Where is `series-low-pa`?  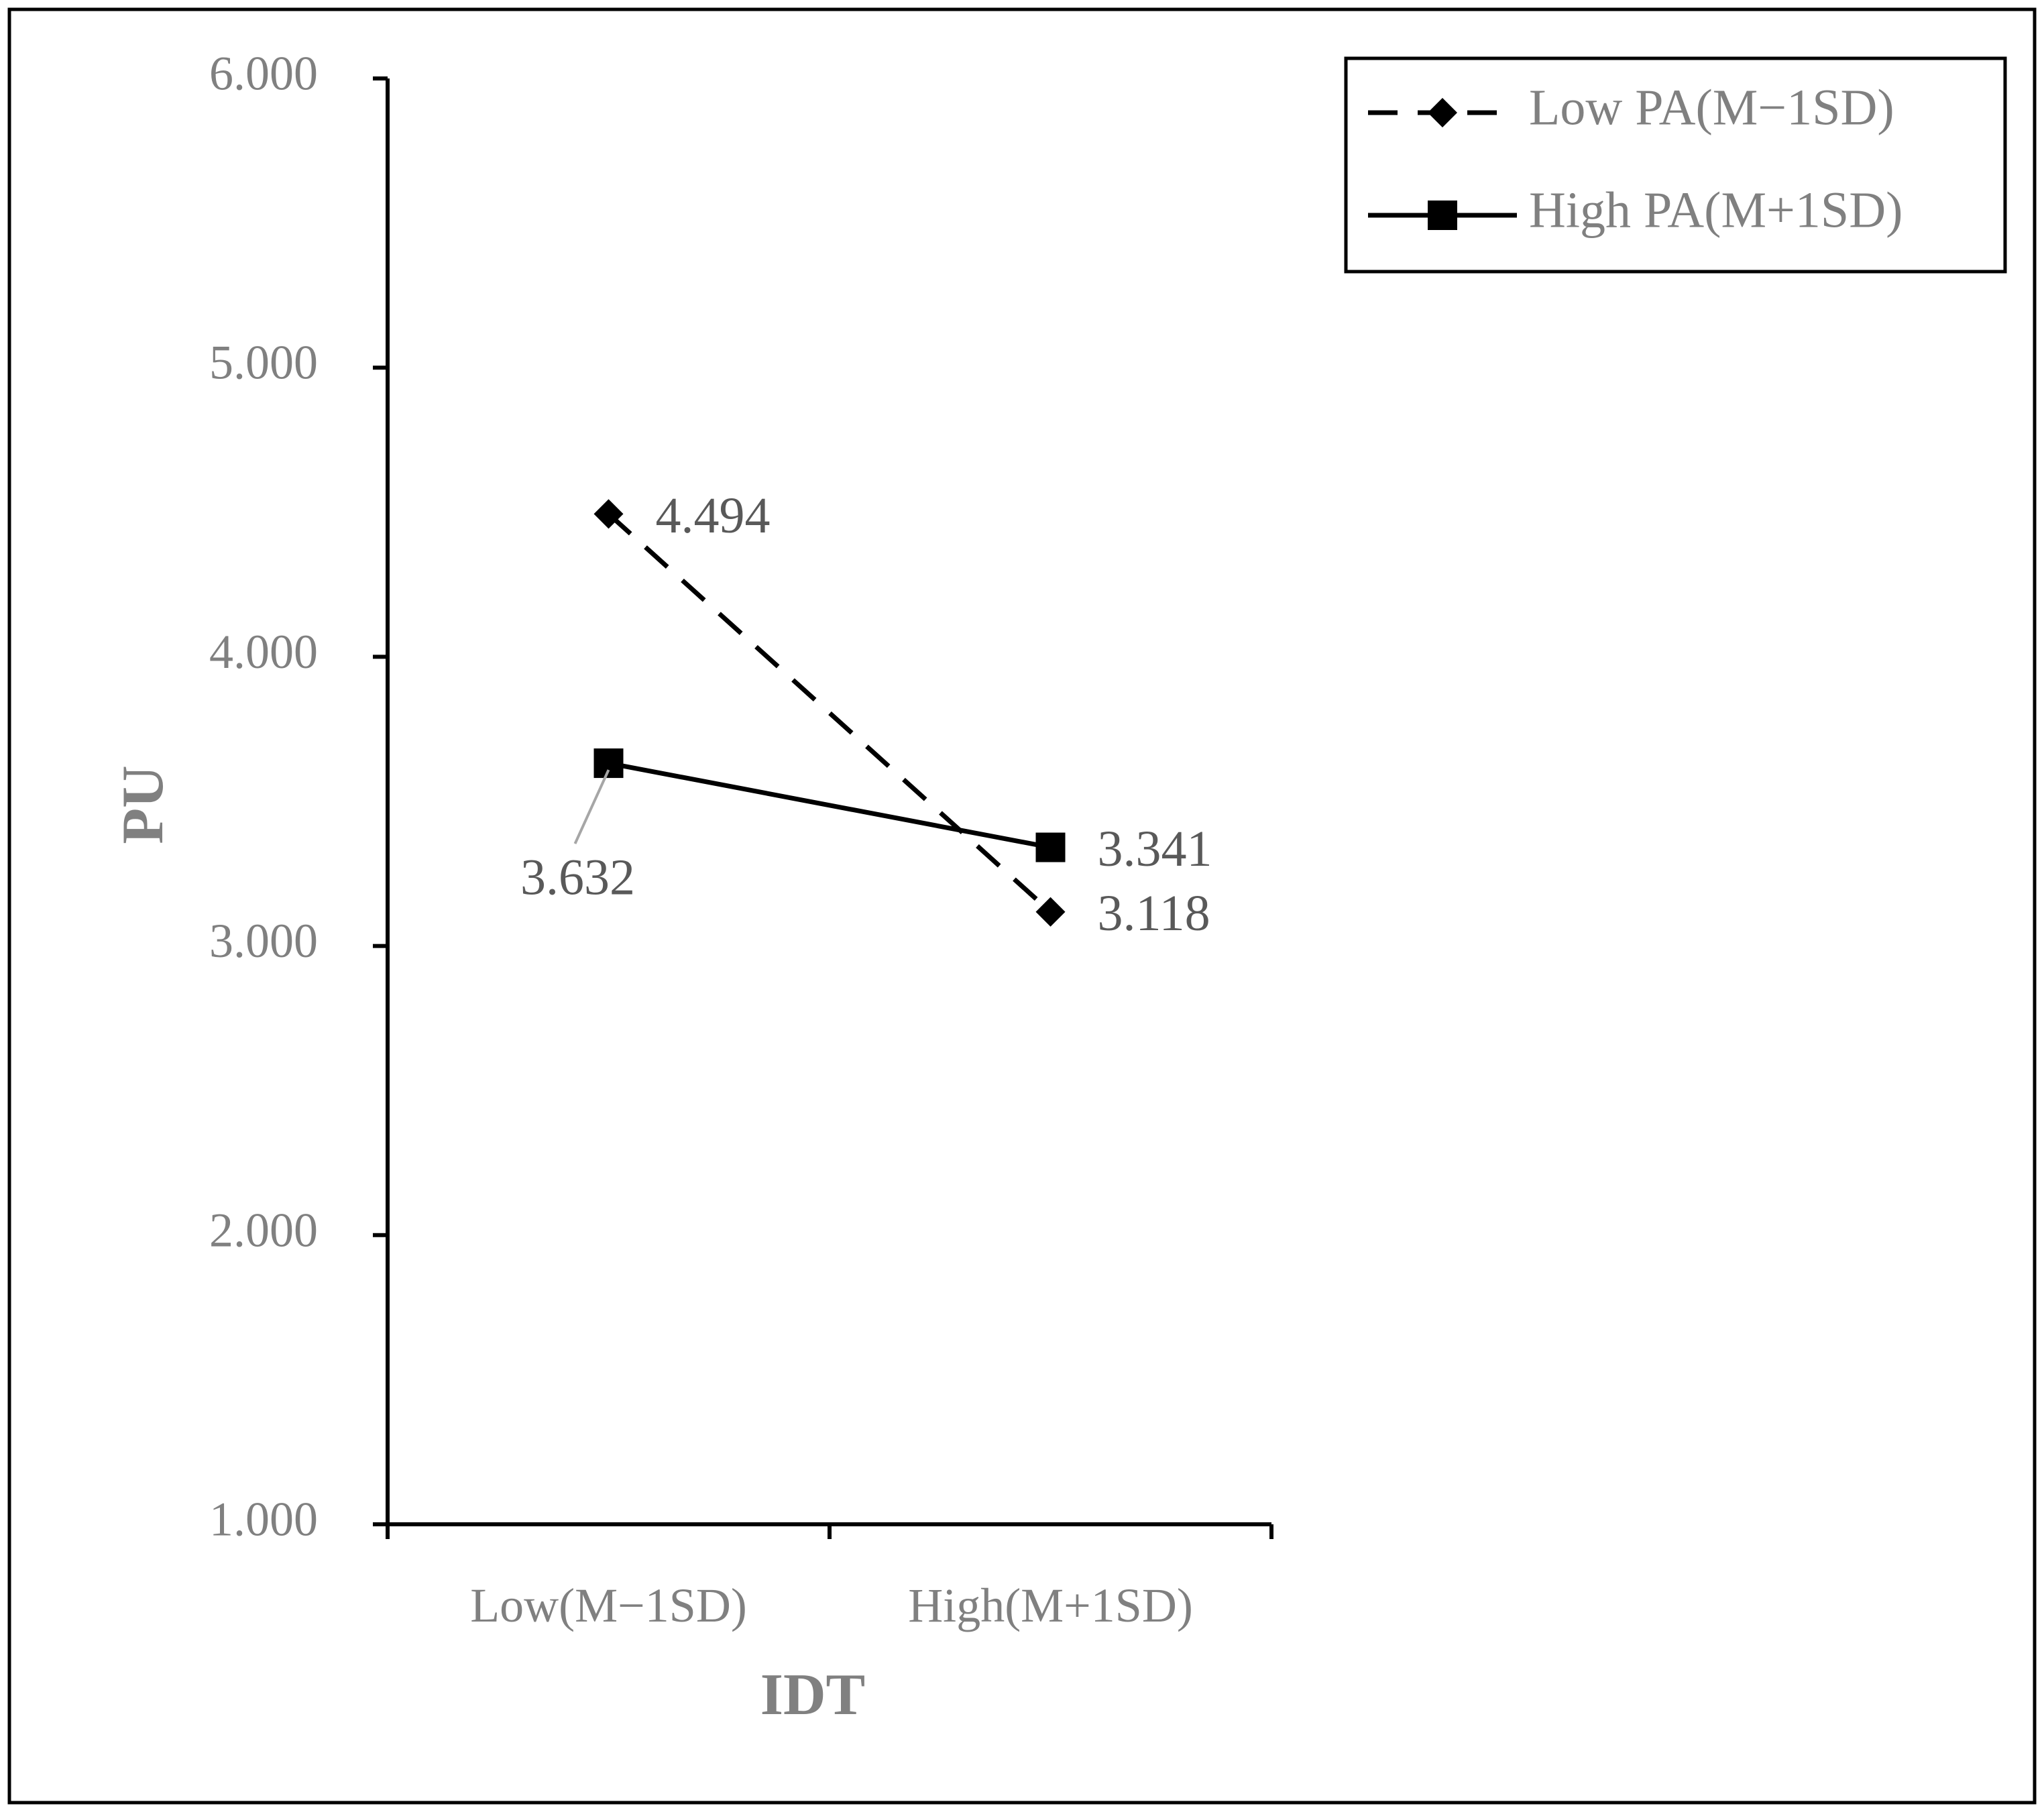
series-low-pa is located at coordinates (829, 713).